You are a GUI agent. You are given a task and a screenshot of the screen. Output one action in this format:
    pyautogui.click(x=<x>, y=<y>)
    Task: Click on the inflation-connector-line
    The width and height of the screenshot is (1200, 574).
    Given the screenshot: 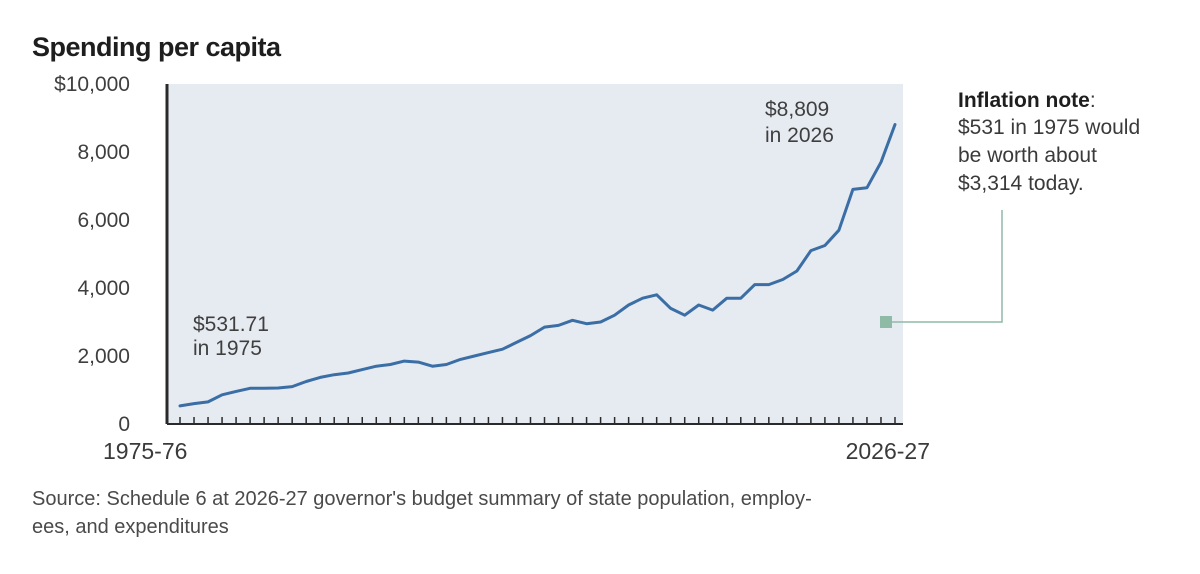 What is the action you would take?
    pyautogui.click(x=947, y=266)
    